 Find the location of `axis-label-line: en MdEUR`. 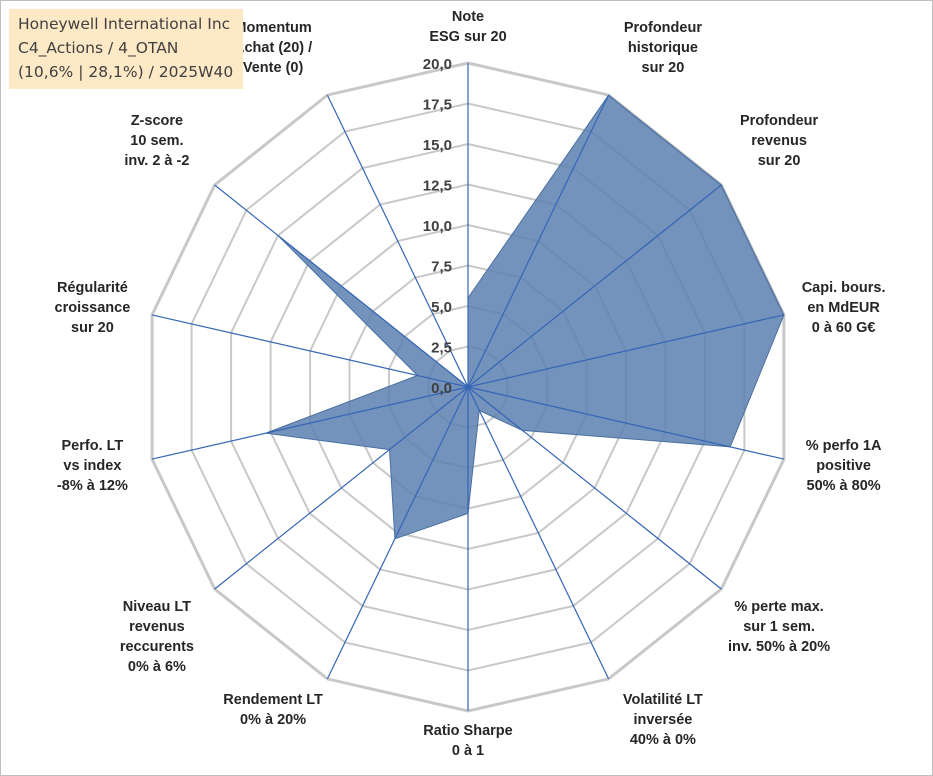

axis-label-line: en MdEUR is located at coordinates (843, 308).